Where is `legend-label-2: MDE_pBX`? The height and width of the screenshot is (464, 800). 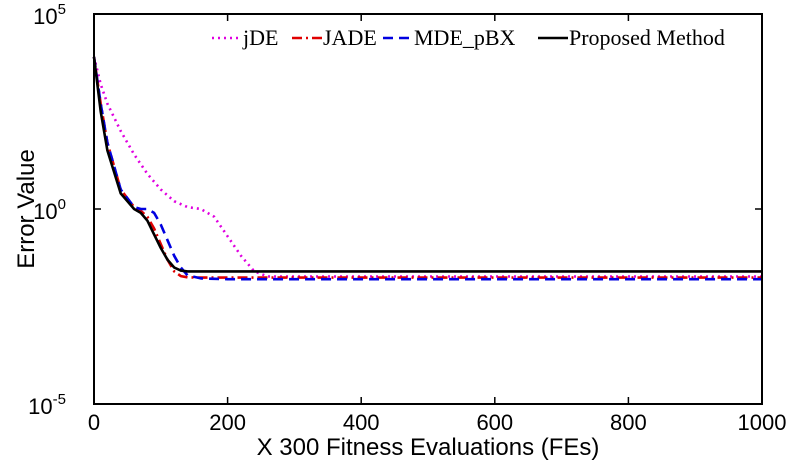 legend-label-2: MDE_pBX is located at coordinates (465, 37).